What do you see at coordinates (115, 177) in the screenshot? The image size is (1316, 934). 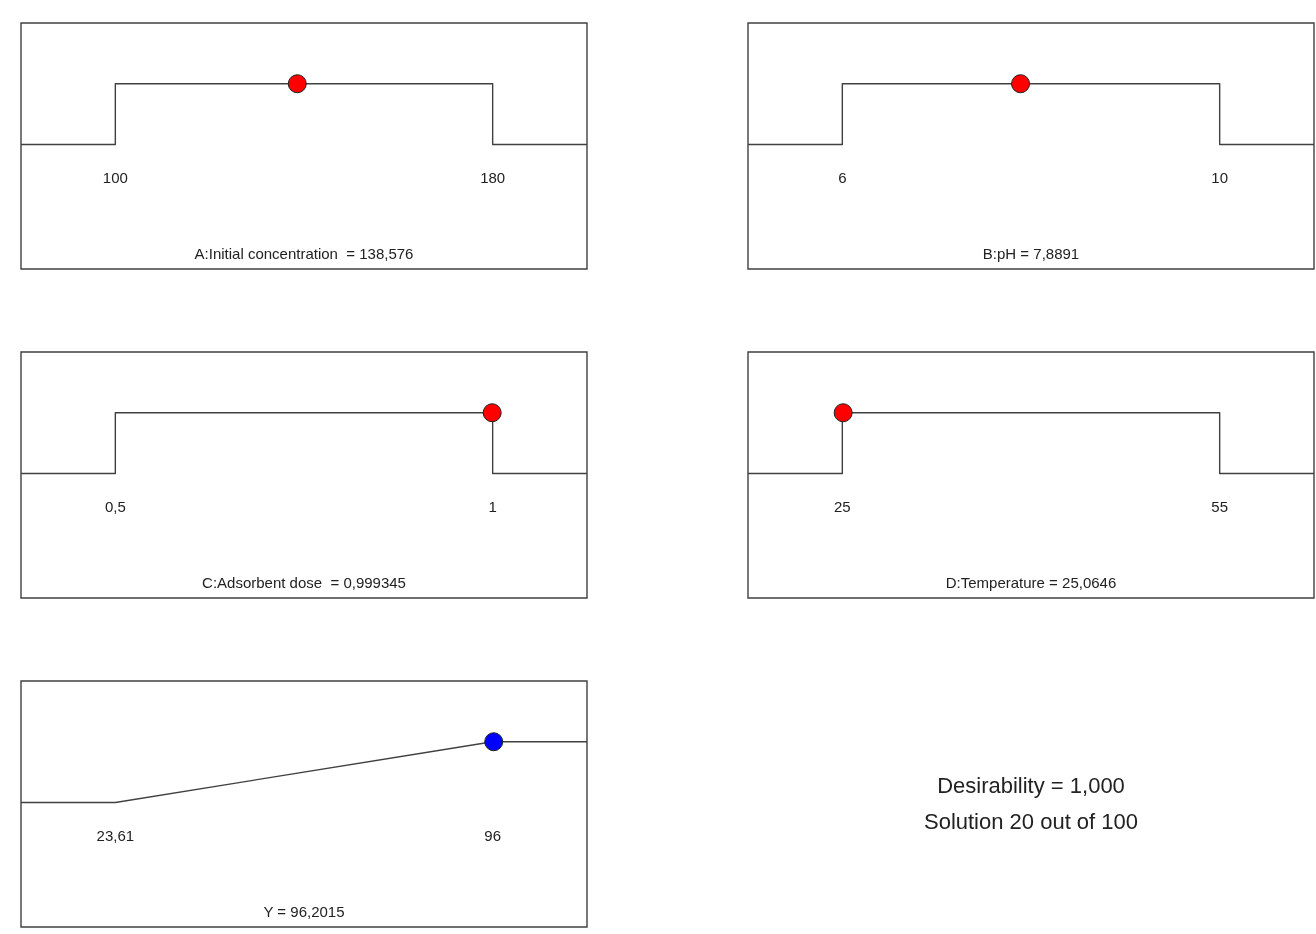 I see `x-tick-label: 100` at bounding box center [115, 177].